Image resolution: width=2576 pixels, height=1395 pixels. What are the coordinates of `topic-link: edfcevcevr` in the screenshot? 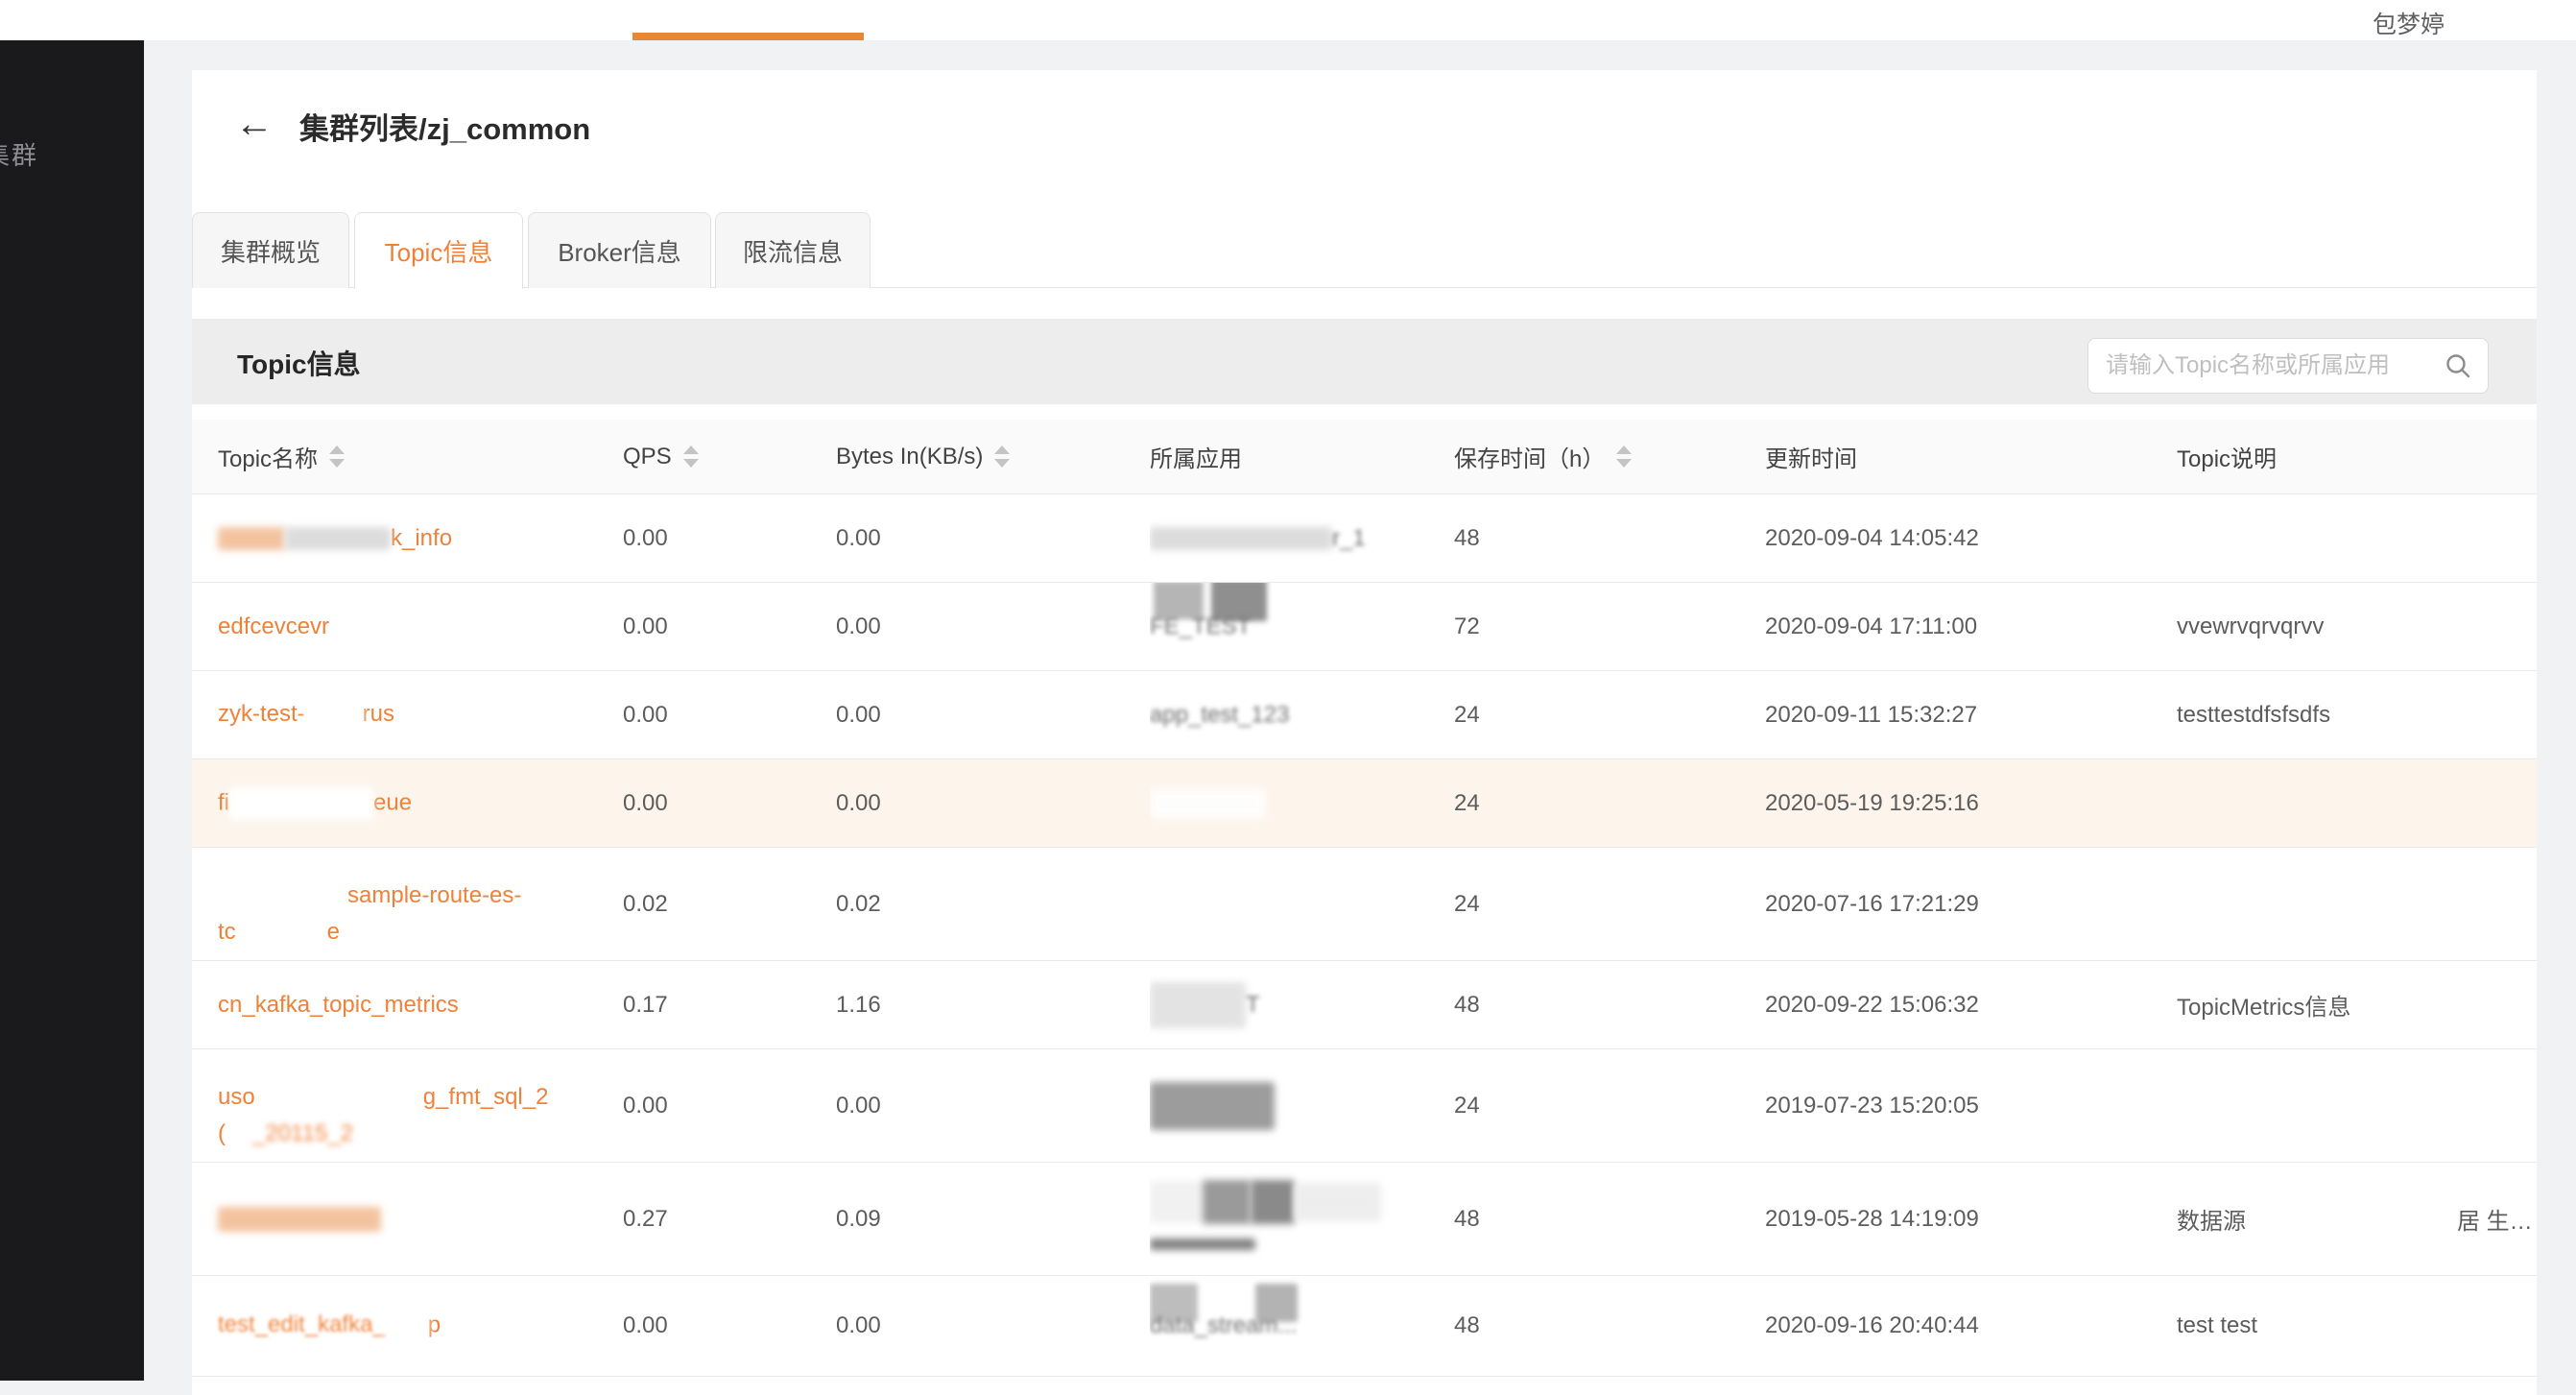 It's located at (274, 626).